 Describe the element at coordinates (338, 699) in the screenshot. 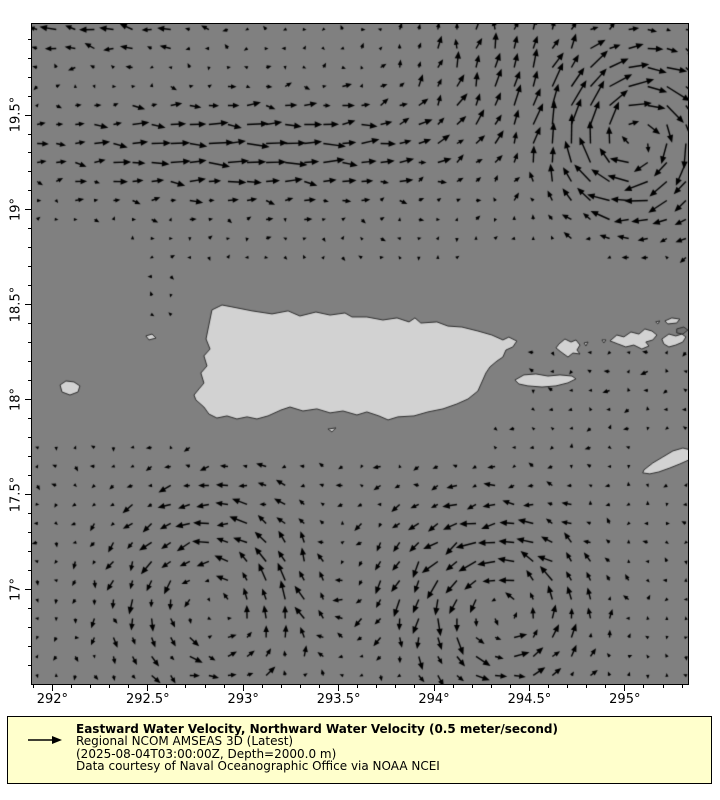

I see `x-tick-label: 293.5°` at that location.